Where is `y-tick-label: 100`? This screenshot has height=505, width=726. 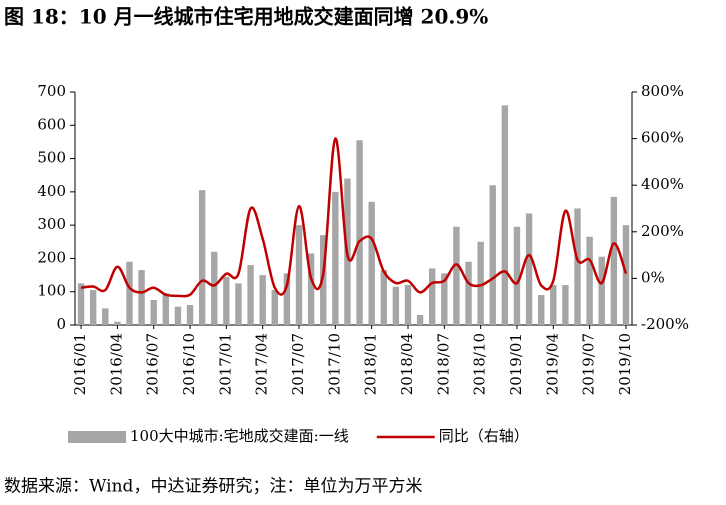 y-tick-label: 100 is located at coordinates (51, 291).